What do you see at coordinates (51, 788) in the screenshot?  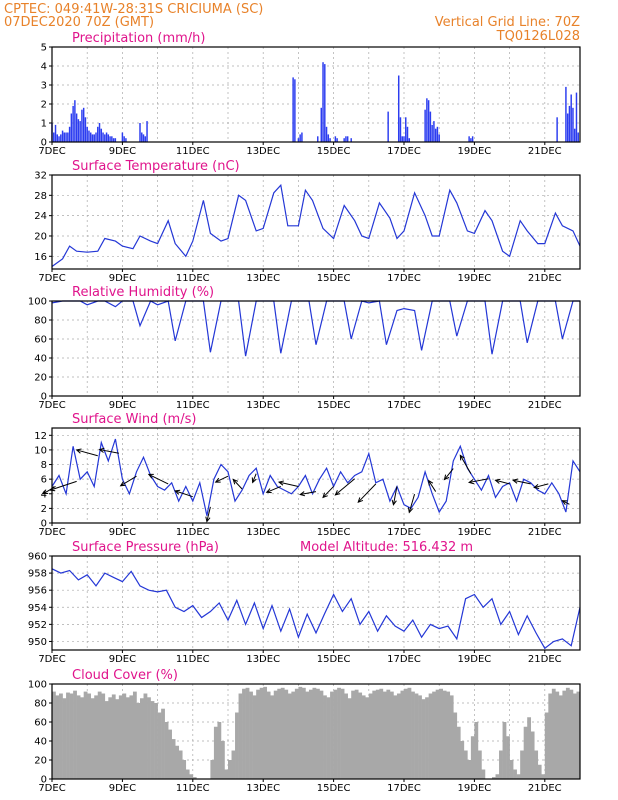 I see `x-tick-label: 7DEC` at bounding box center [51, 788].